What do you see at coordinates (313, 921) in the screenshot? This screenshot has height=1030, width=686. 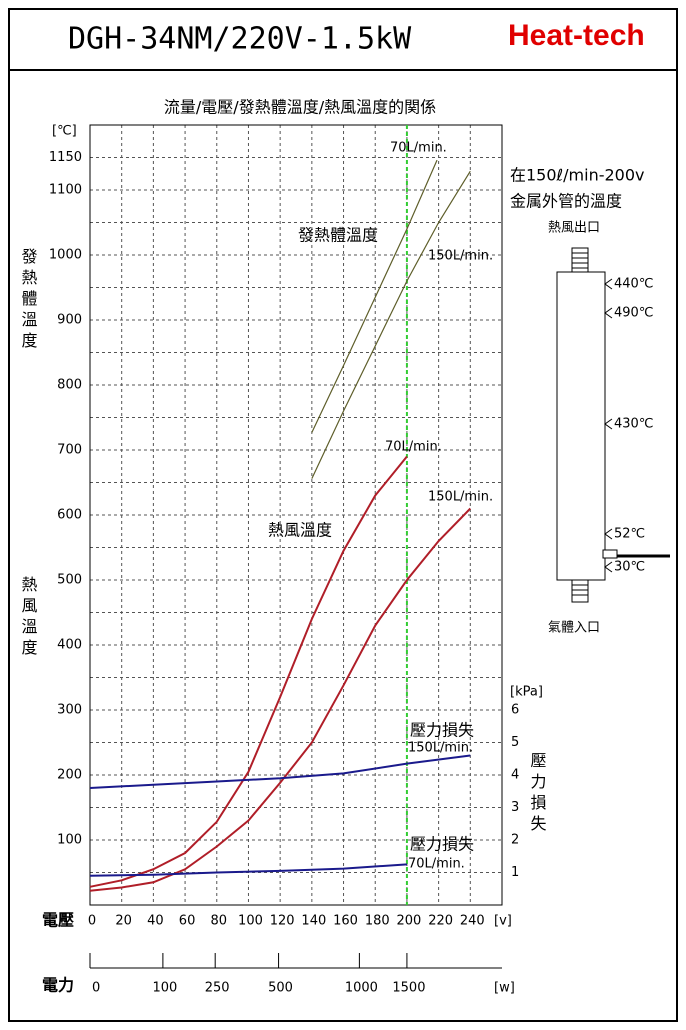 I see `x-tick-label: 140` at bounding box center [313, 921].